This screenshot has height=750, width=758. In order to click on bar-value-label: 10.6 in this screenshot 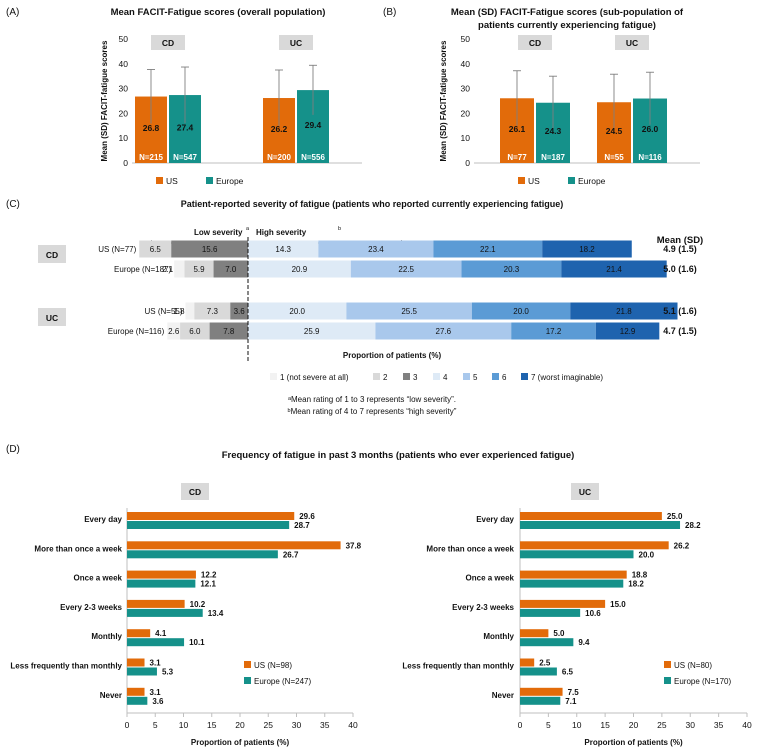, I will do `click(593, 613)`.